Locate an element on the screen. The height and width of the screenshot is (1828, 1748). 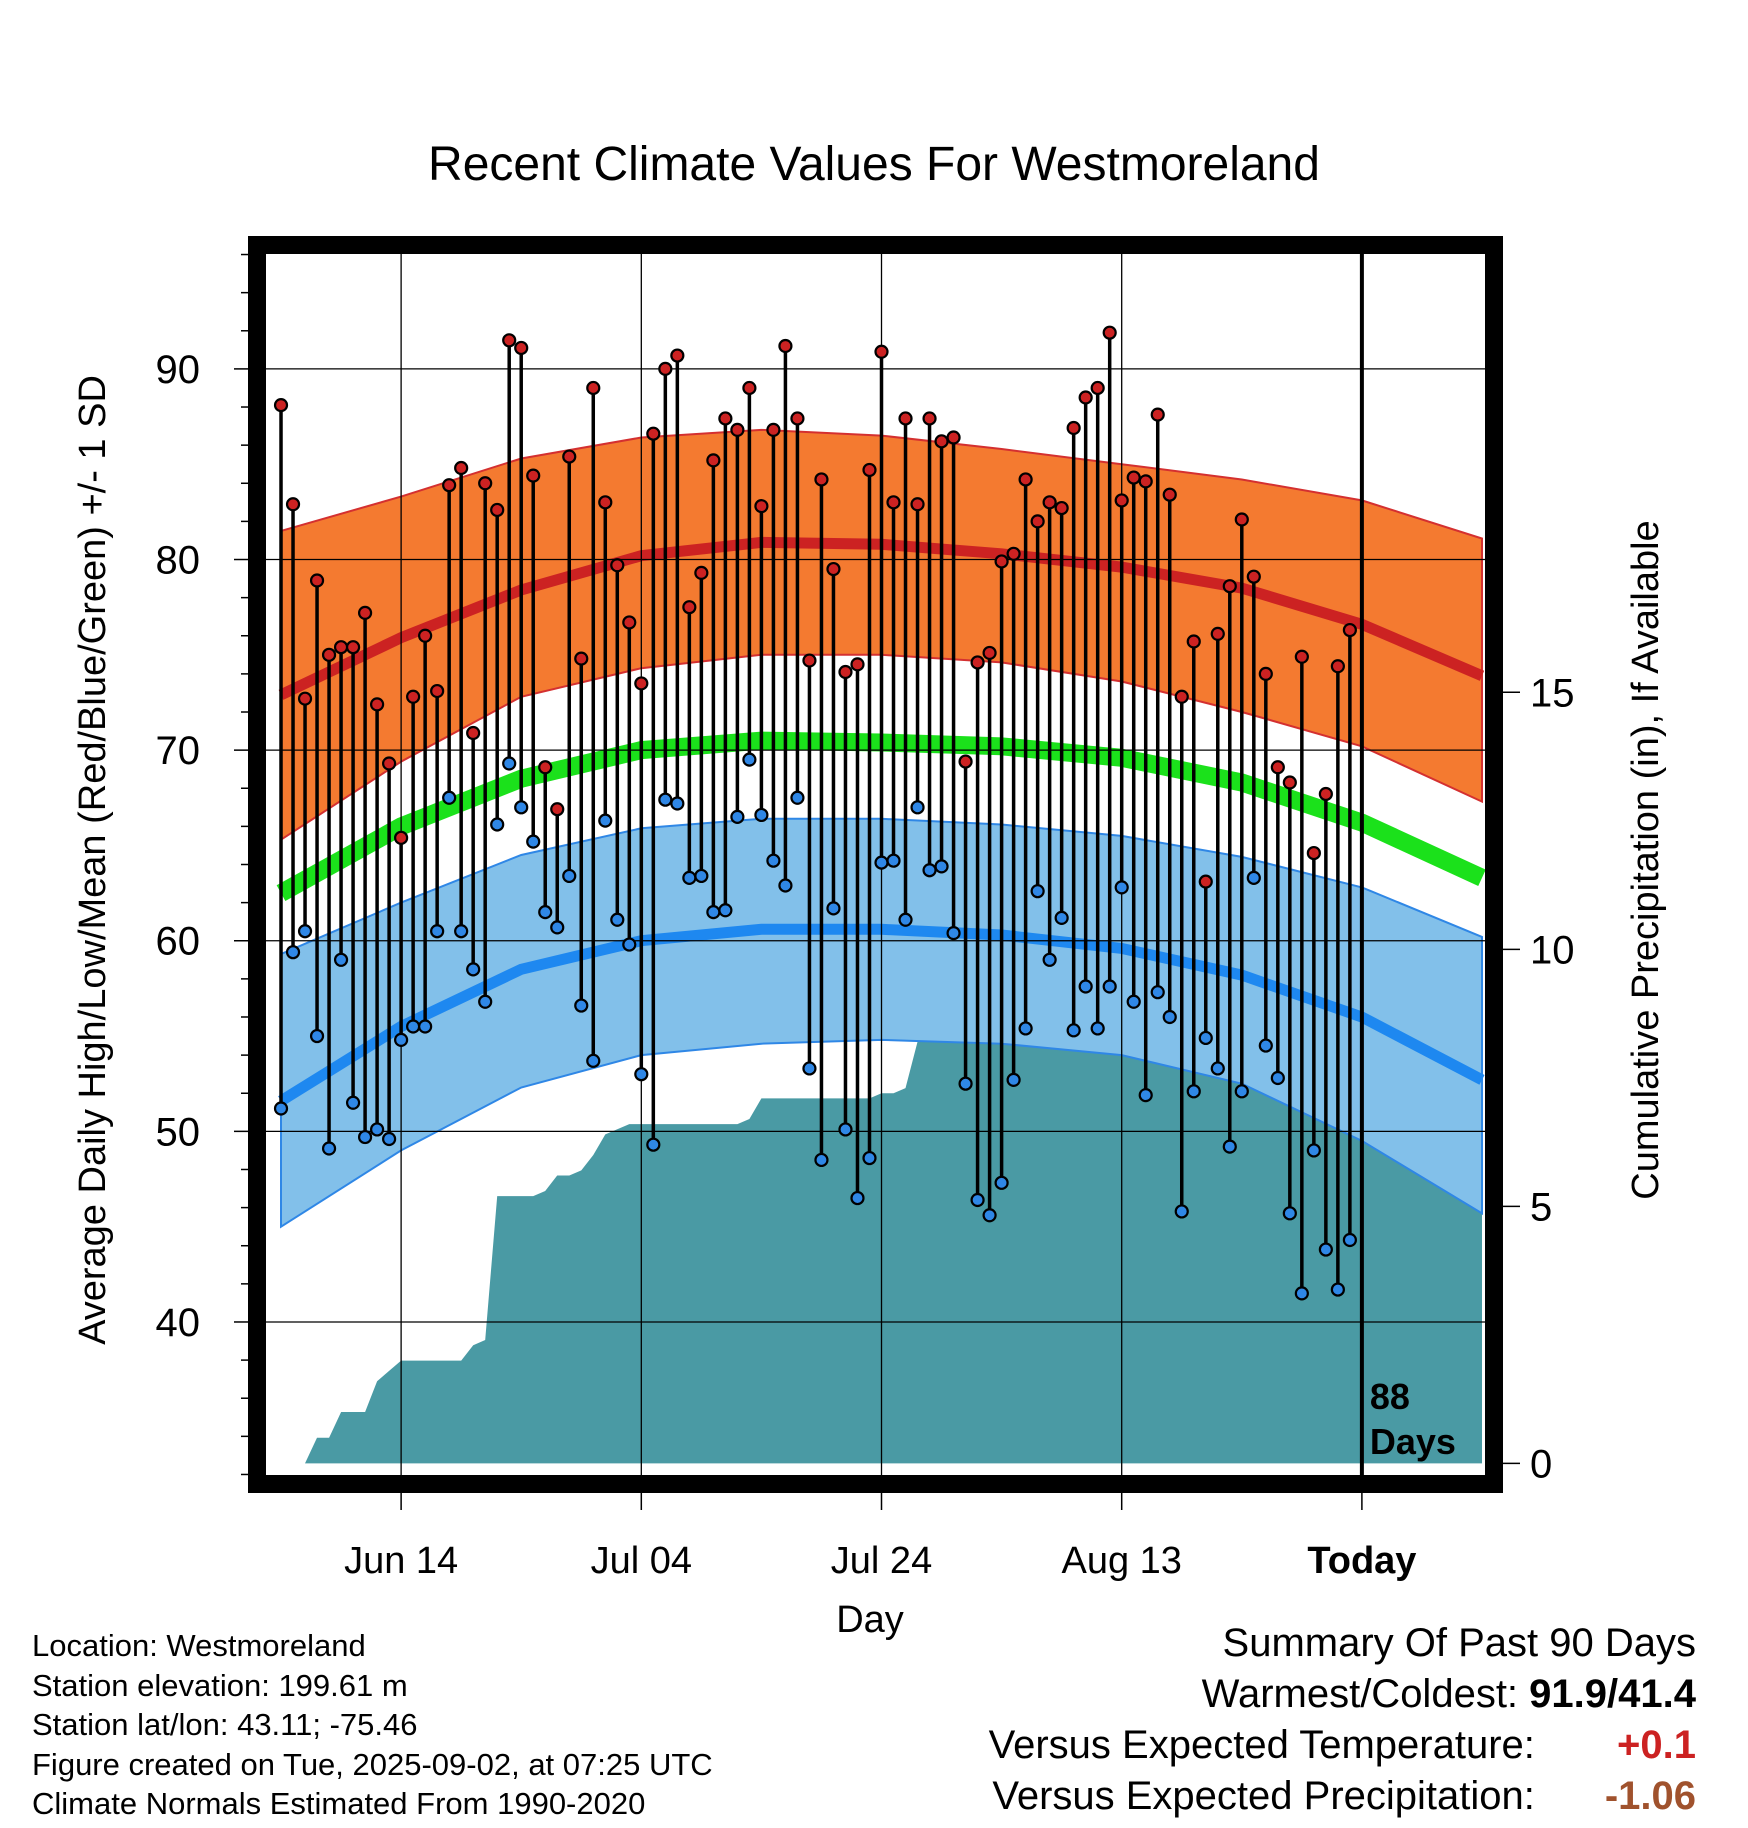
location-text: Location: Westmoreland is located at coordinates (199, 1645).